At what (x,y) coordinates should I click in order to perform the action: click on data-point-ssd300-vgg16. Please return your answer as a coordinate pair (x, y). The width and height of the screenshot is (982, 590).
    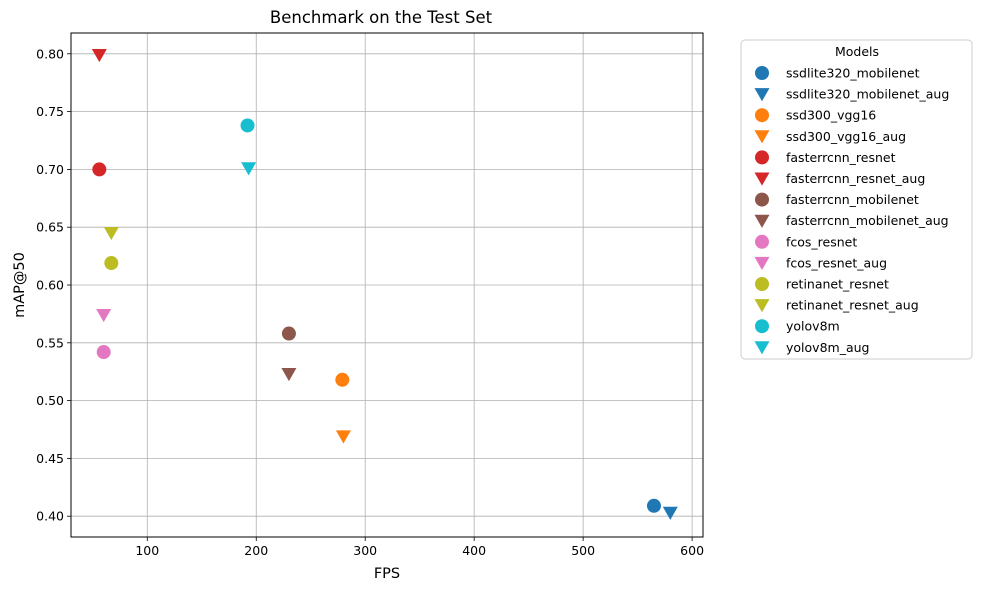
    Looking at the image, I should click on (342, 379).